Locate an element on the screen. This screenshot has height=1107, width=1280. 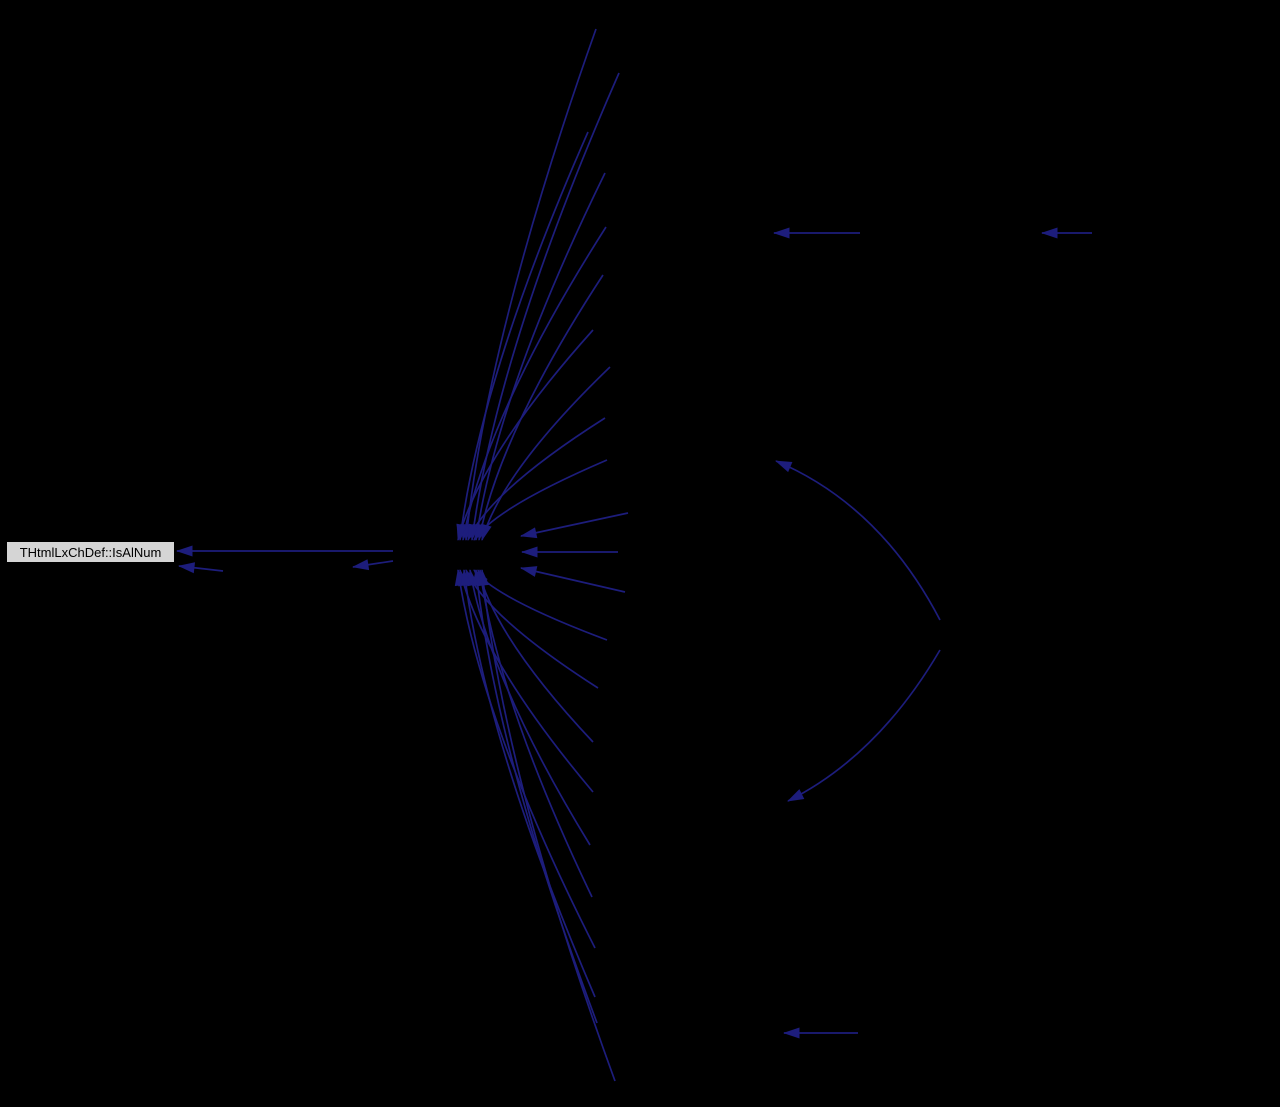
node-label: THtmlLxChDef::IsAlNum is located at coordinates (90, 552).